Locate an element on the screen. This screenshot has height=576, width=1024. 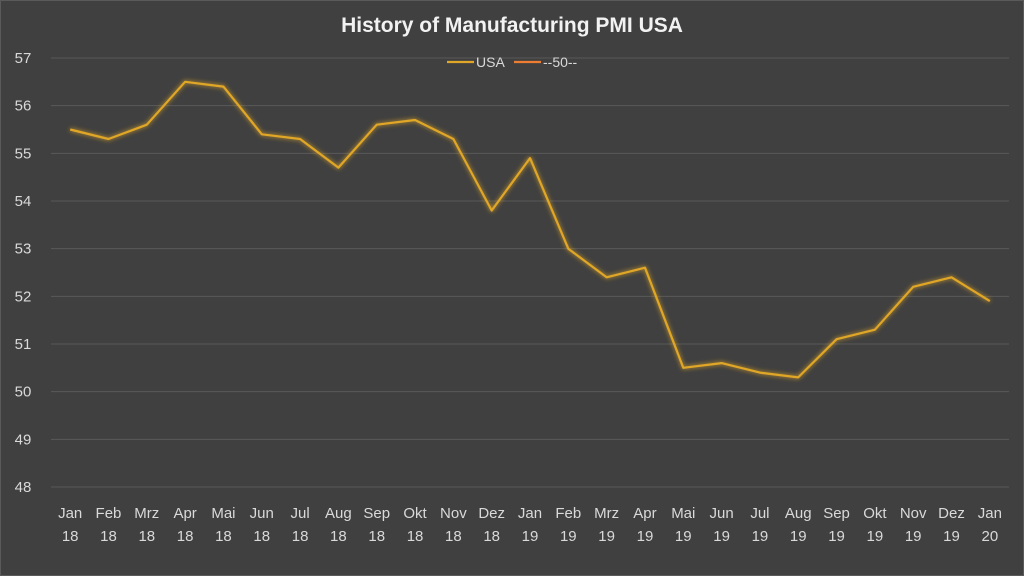
y-tick-label: 52 is located at coordinates (23, 296).